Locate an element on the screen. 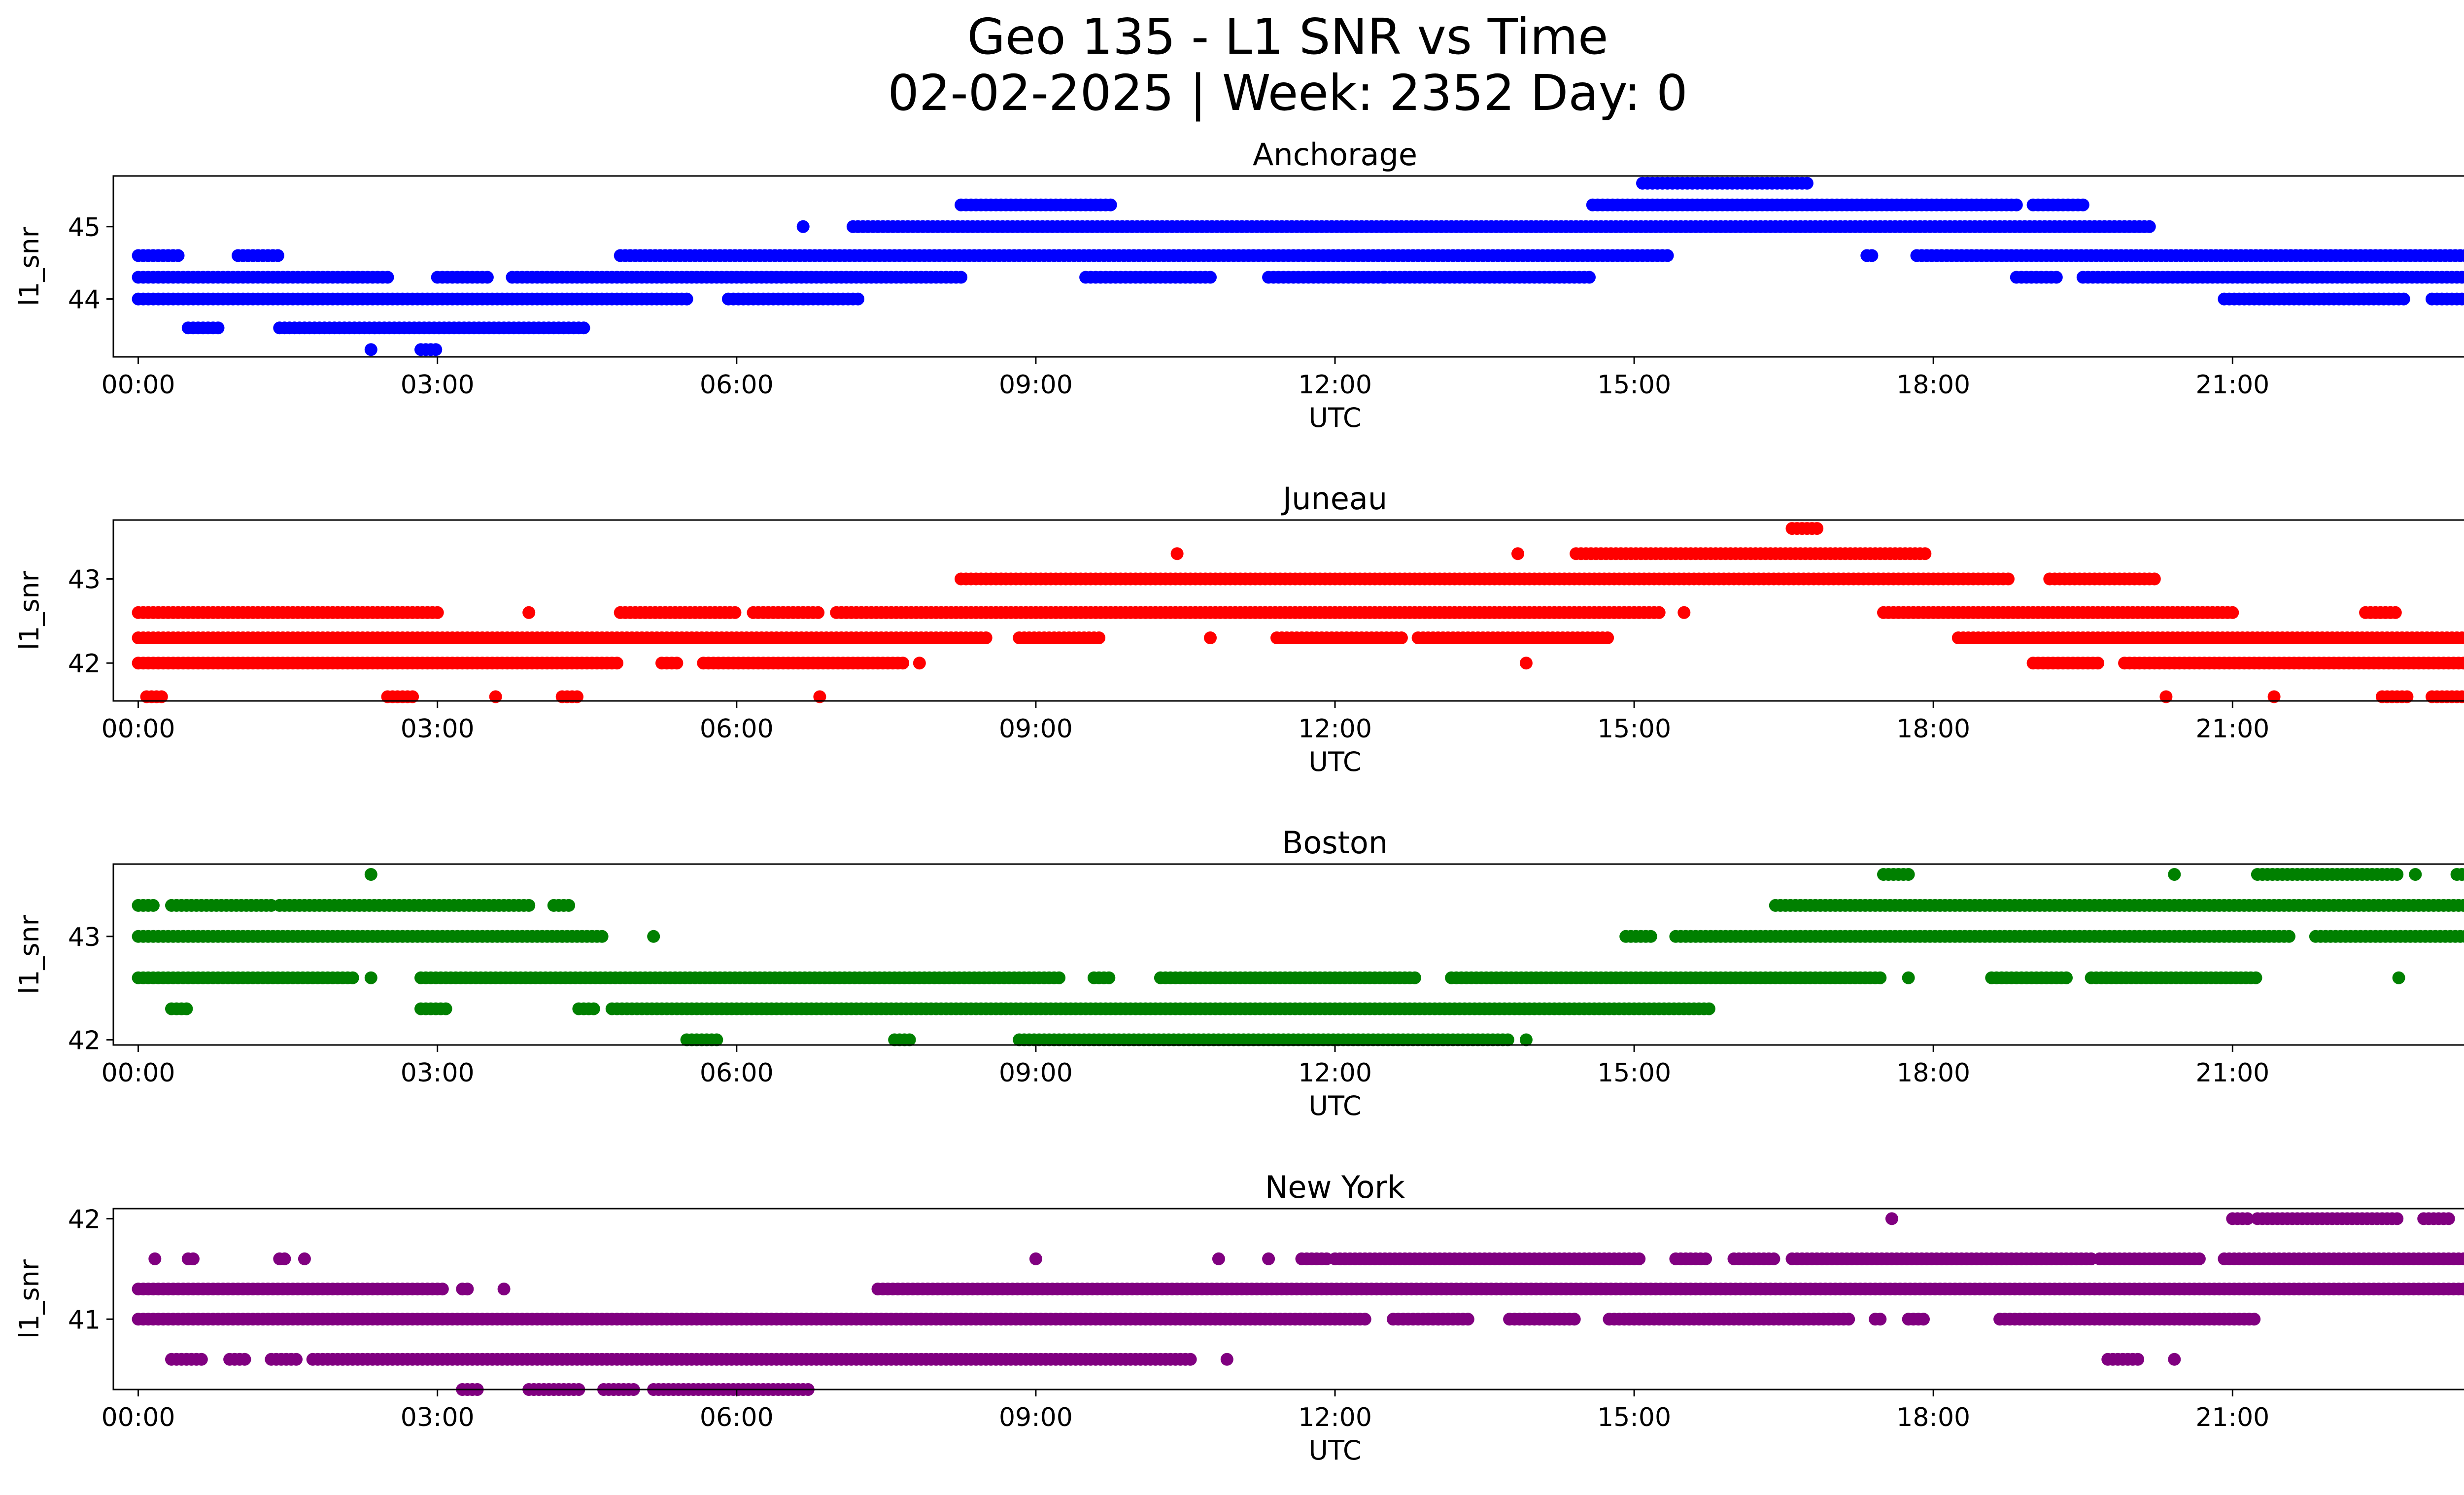  y-tick-label: 43 is located at coordinates (84, 937).